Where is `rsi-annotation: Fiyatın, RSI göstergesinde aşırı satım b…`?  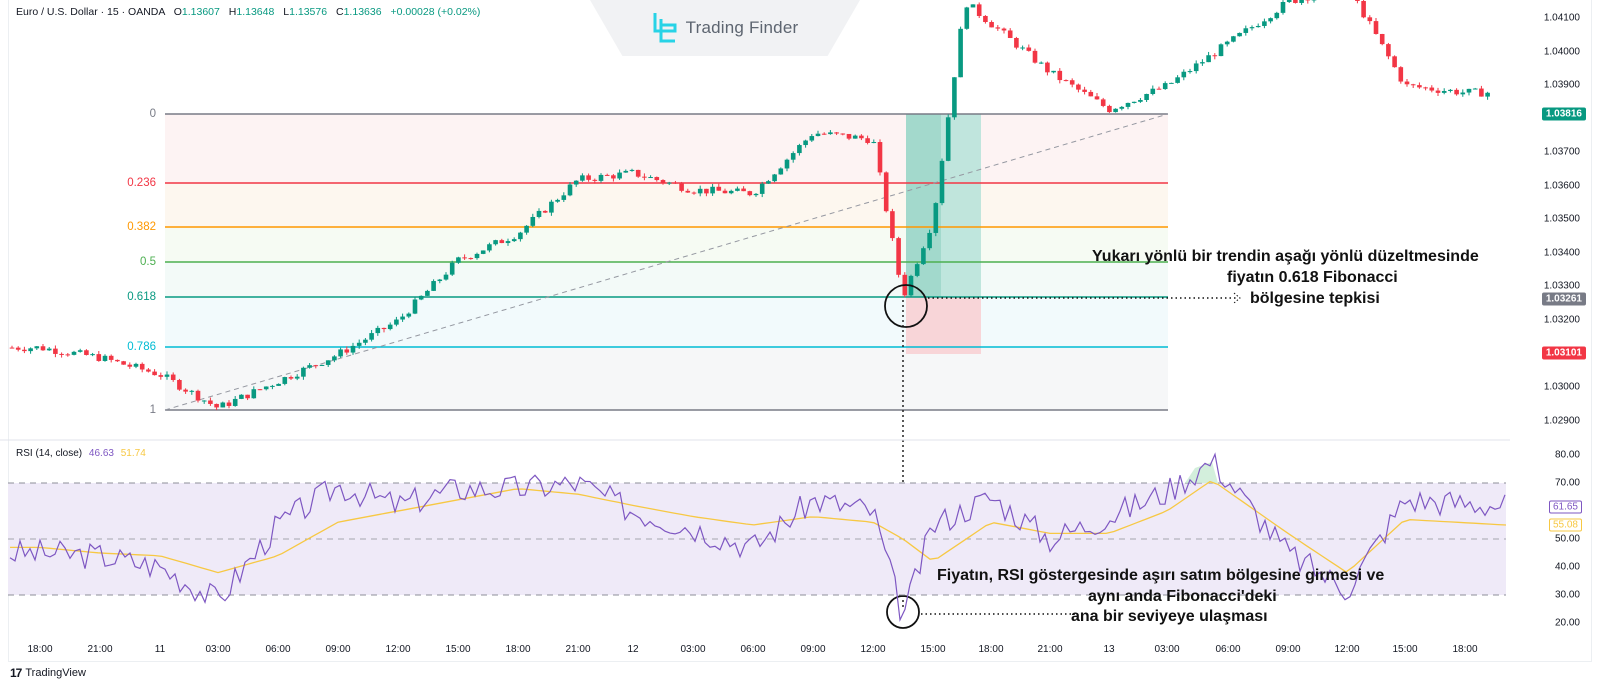
rsi-annotation: Fiyatın, RSI göstergesinde aşırı satım b… is located at coordinates (1161, 575).